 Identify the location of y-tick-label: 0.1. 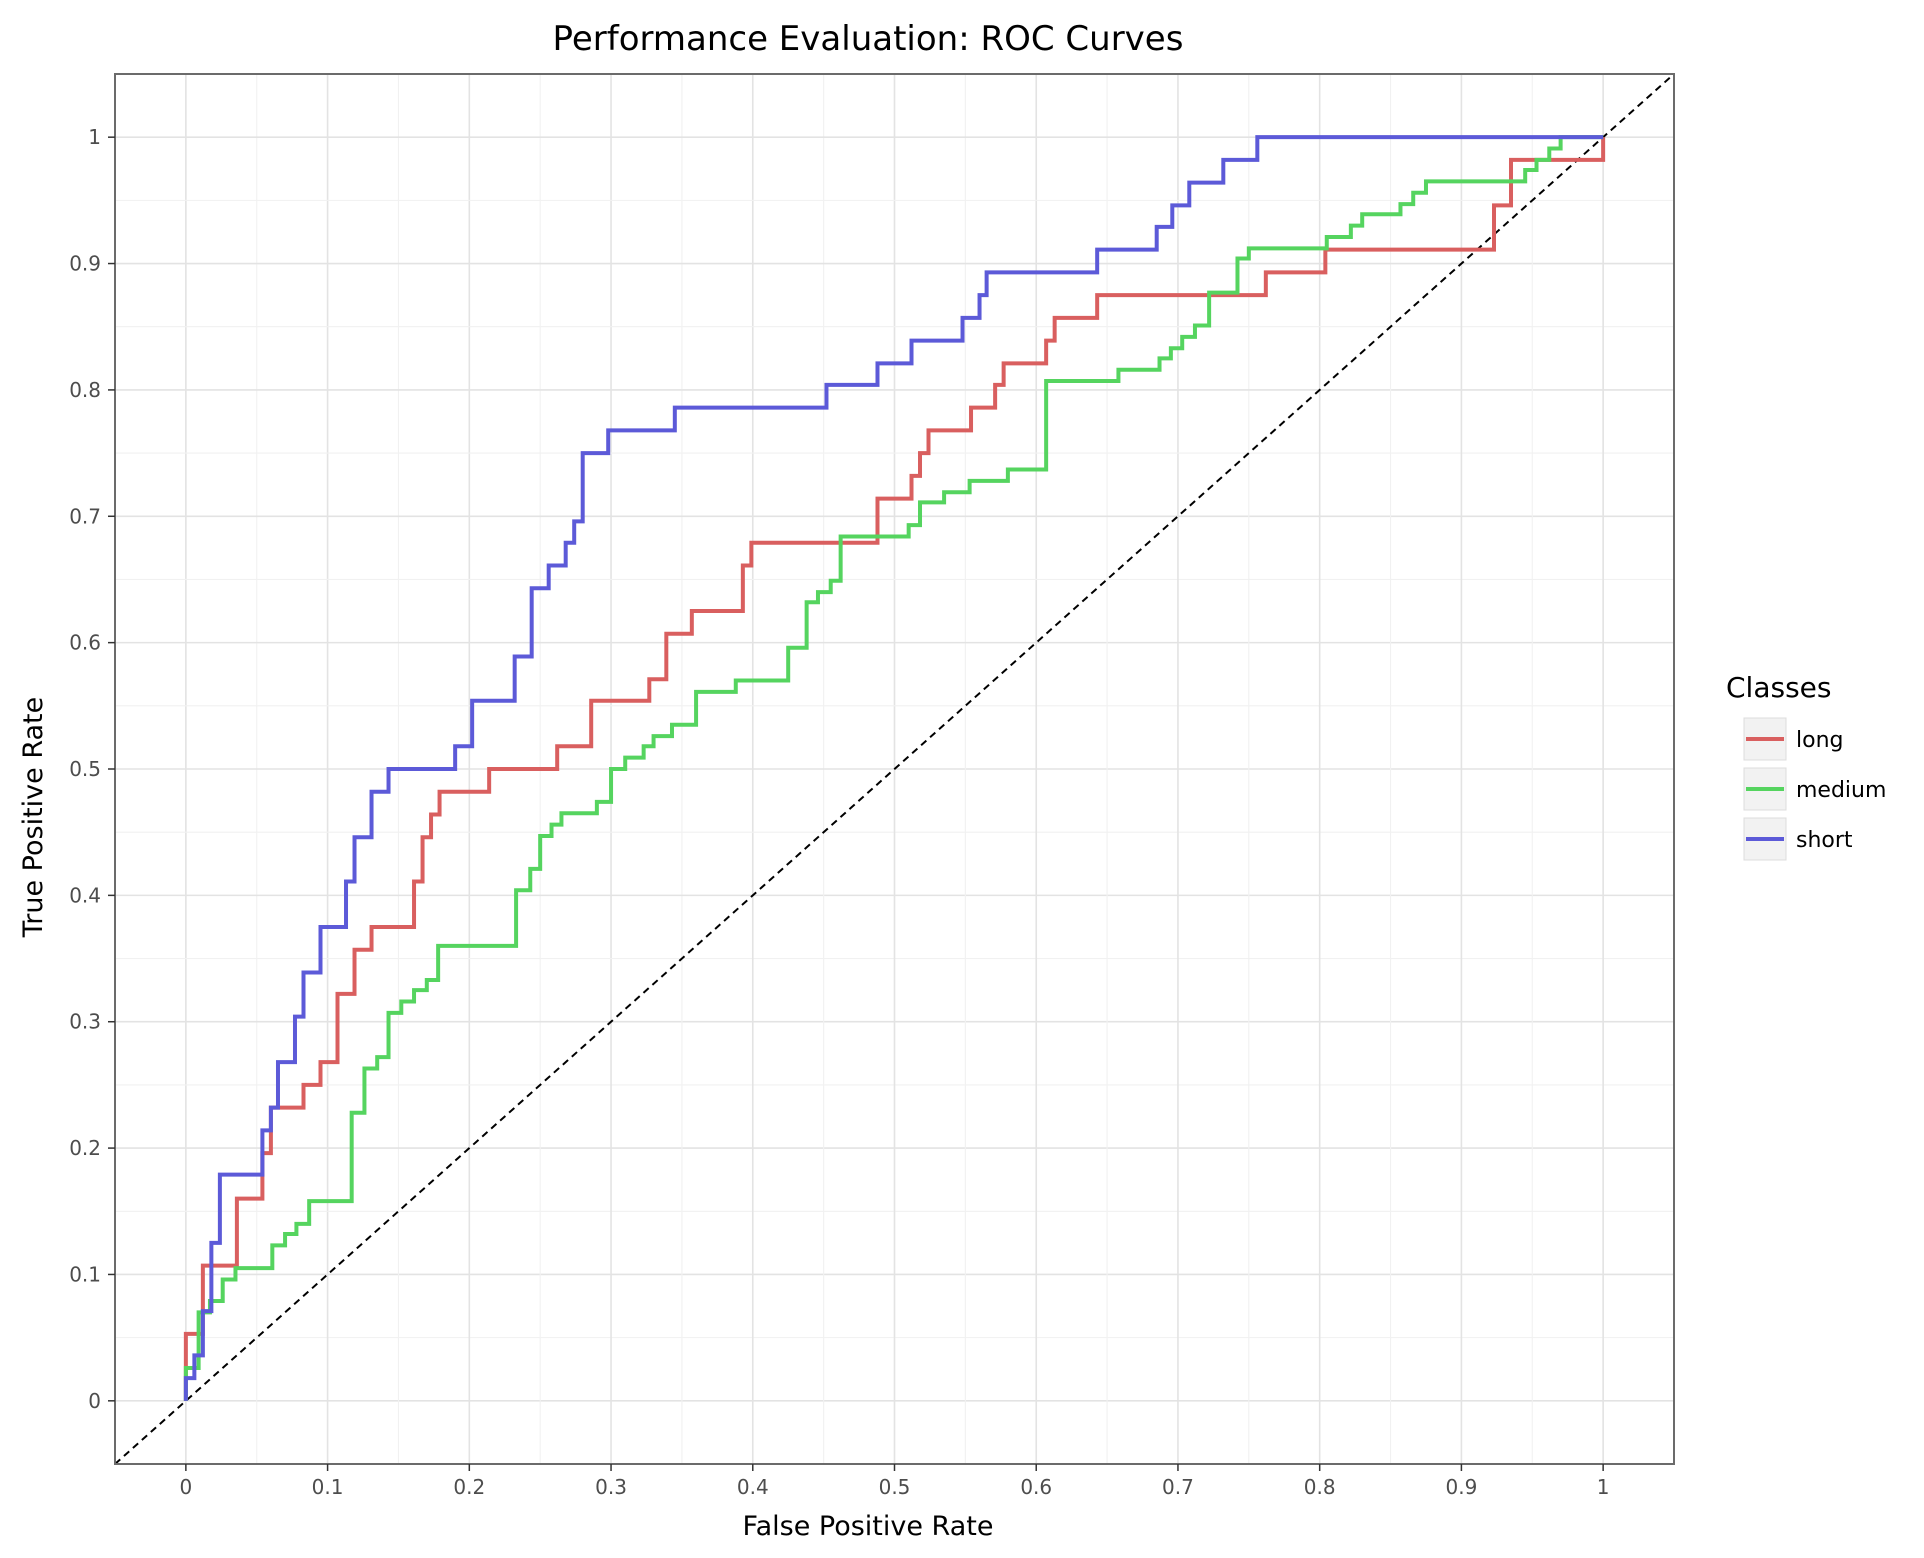
(85, 1274).